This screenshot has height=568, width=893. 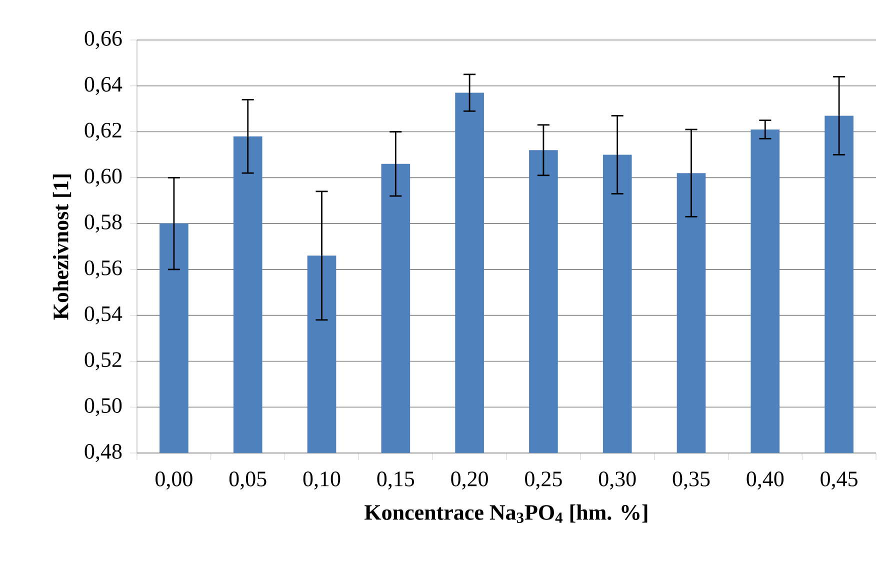 What do you see at coordinates (103, 40) in the screenshot?
I see `y-tick-label: 0,66` at bounding box center [103, 40].